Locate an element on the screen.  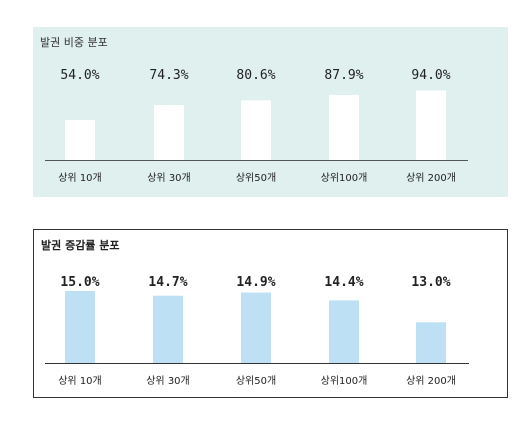
value-label-3: 80.6% is located at coordinates (255, 75).